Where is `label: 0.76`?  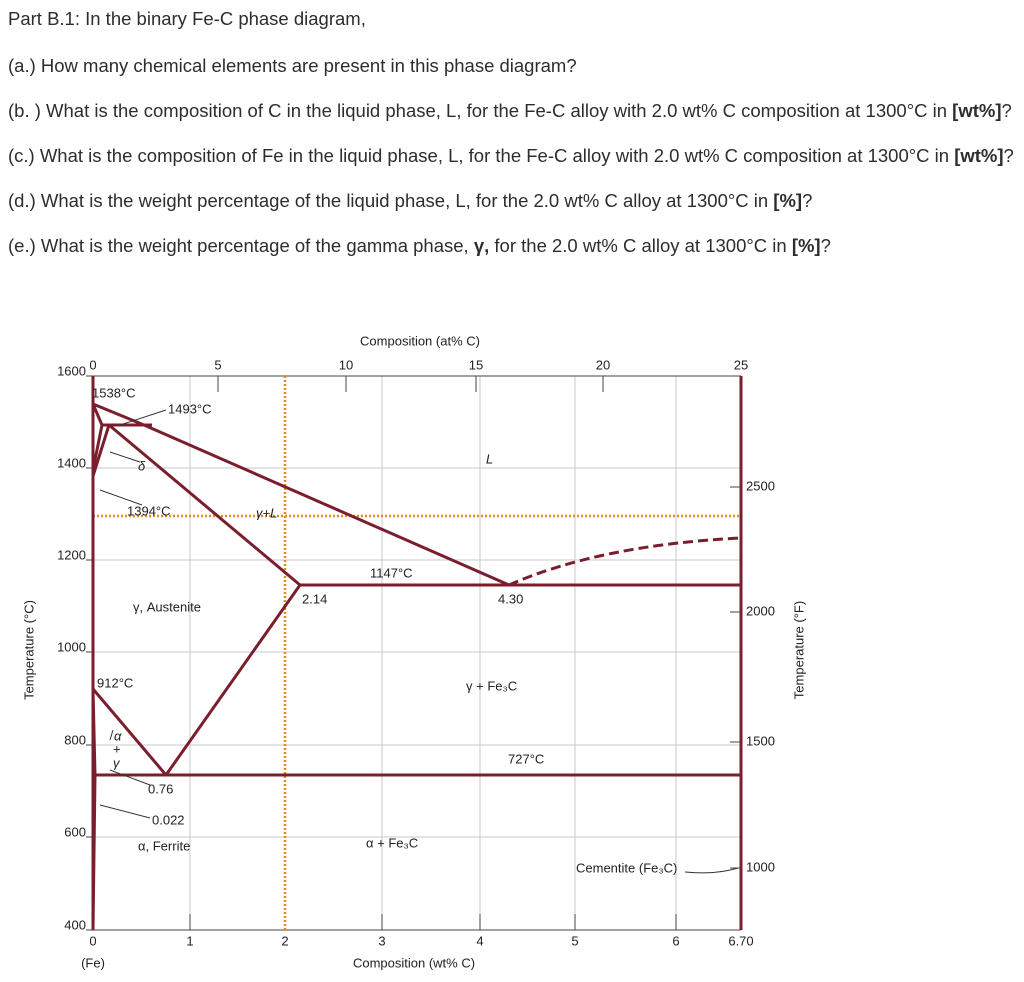
label: 0.76 is located at coordinates (160, 788).